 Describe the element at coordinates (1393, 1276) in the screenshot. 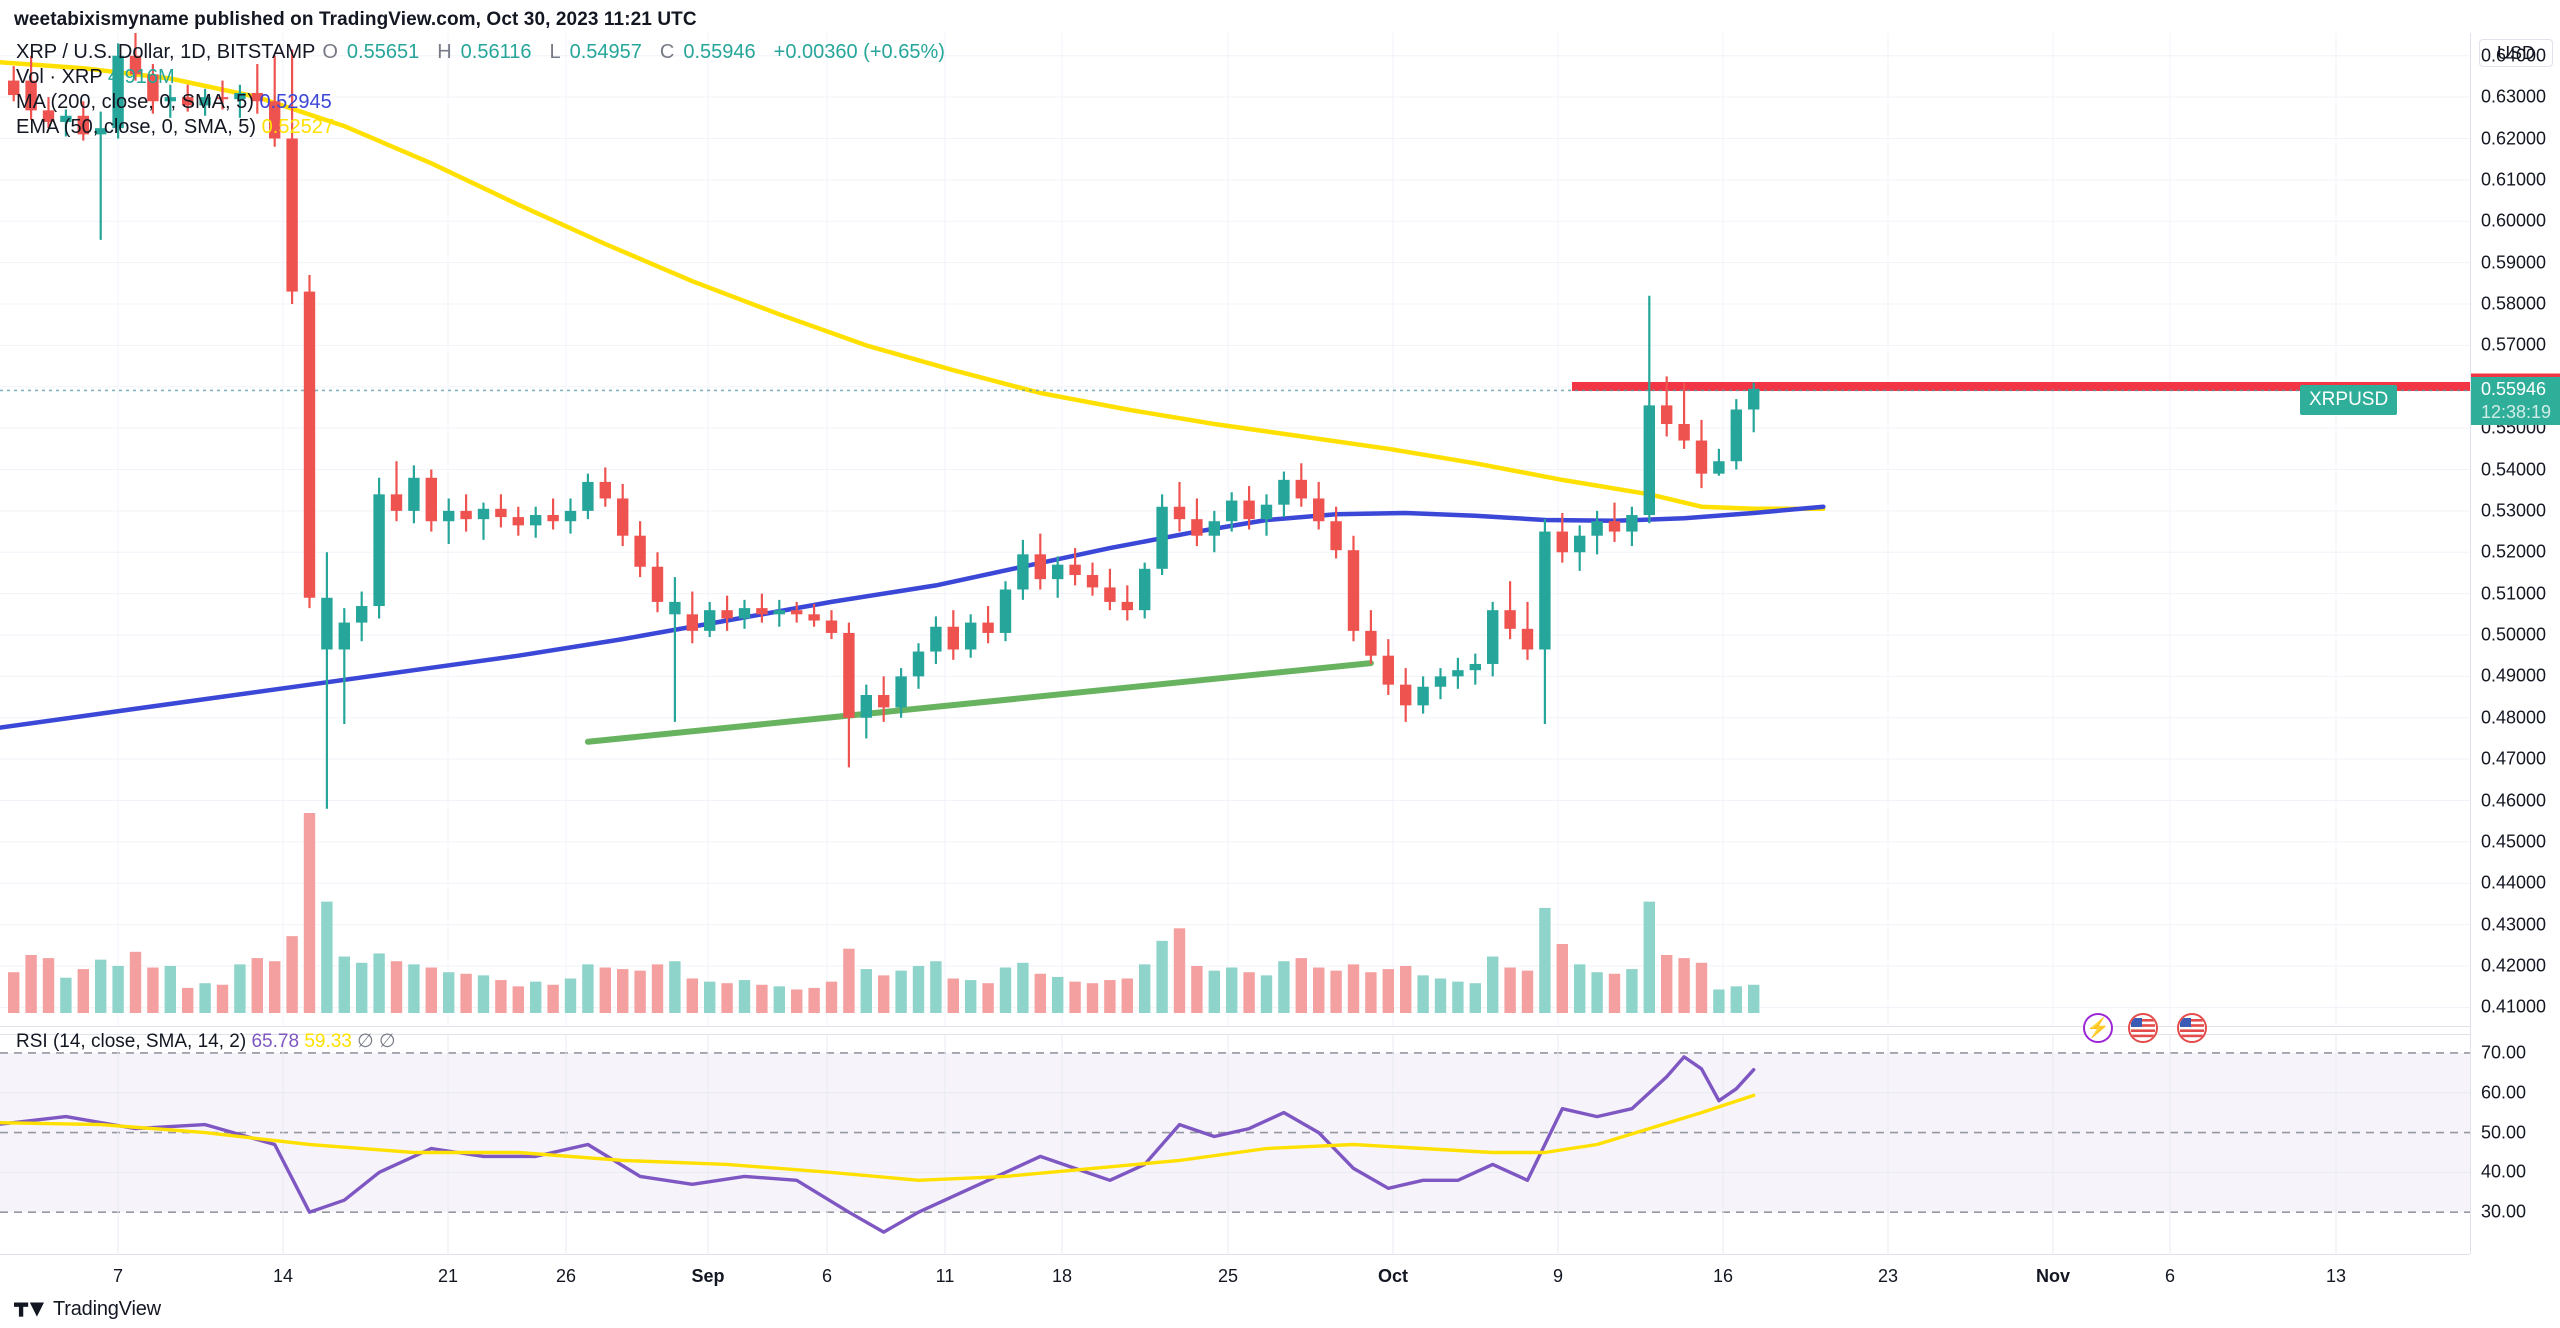

I see `time-tick: Oct` at that location.